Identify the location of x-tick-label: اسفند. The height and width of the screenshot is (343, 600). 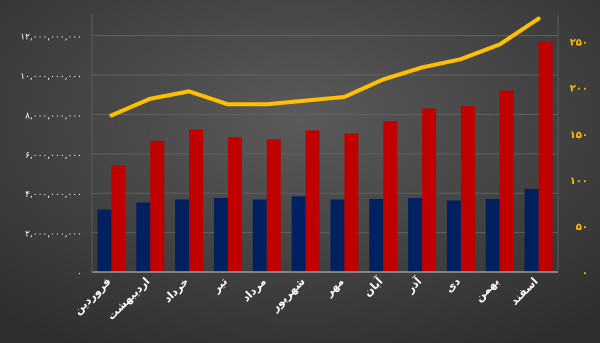
(524, 291).